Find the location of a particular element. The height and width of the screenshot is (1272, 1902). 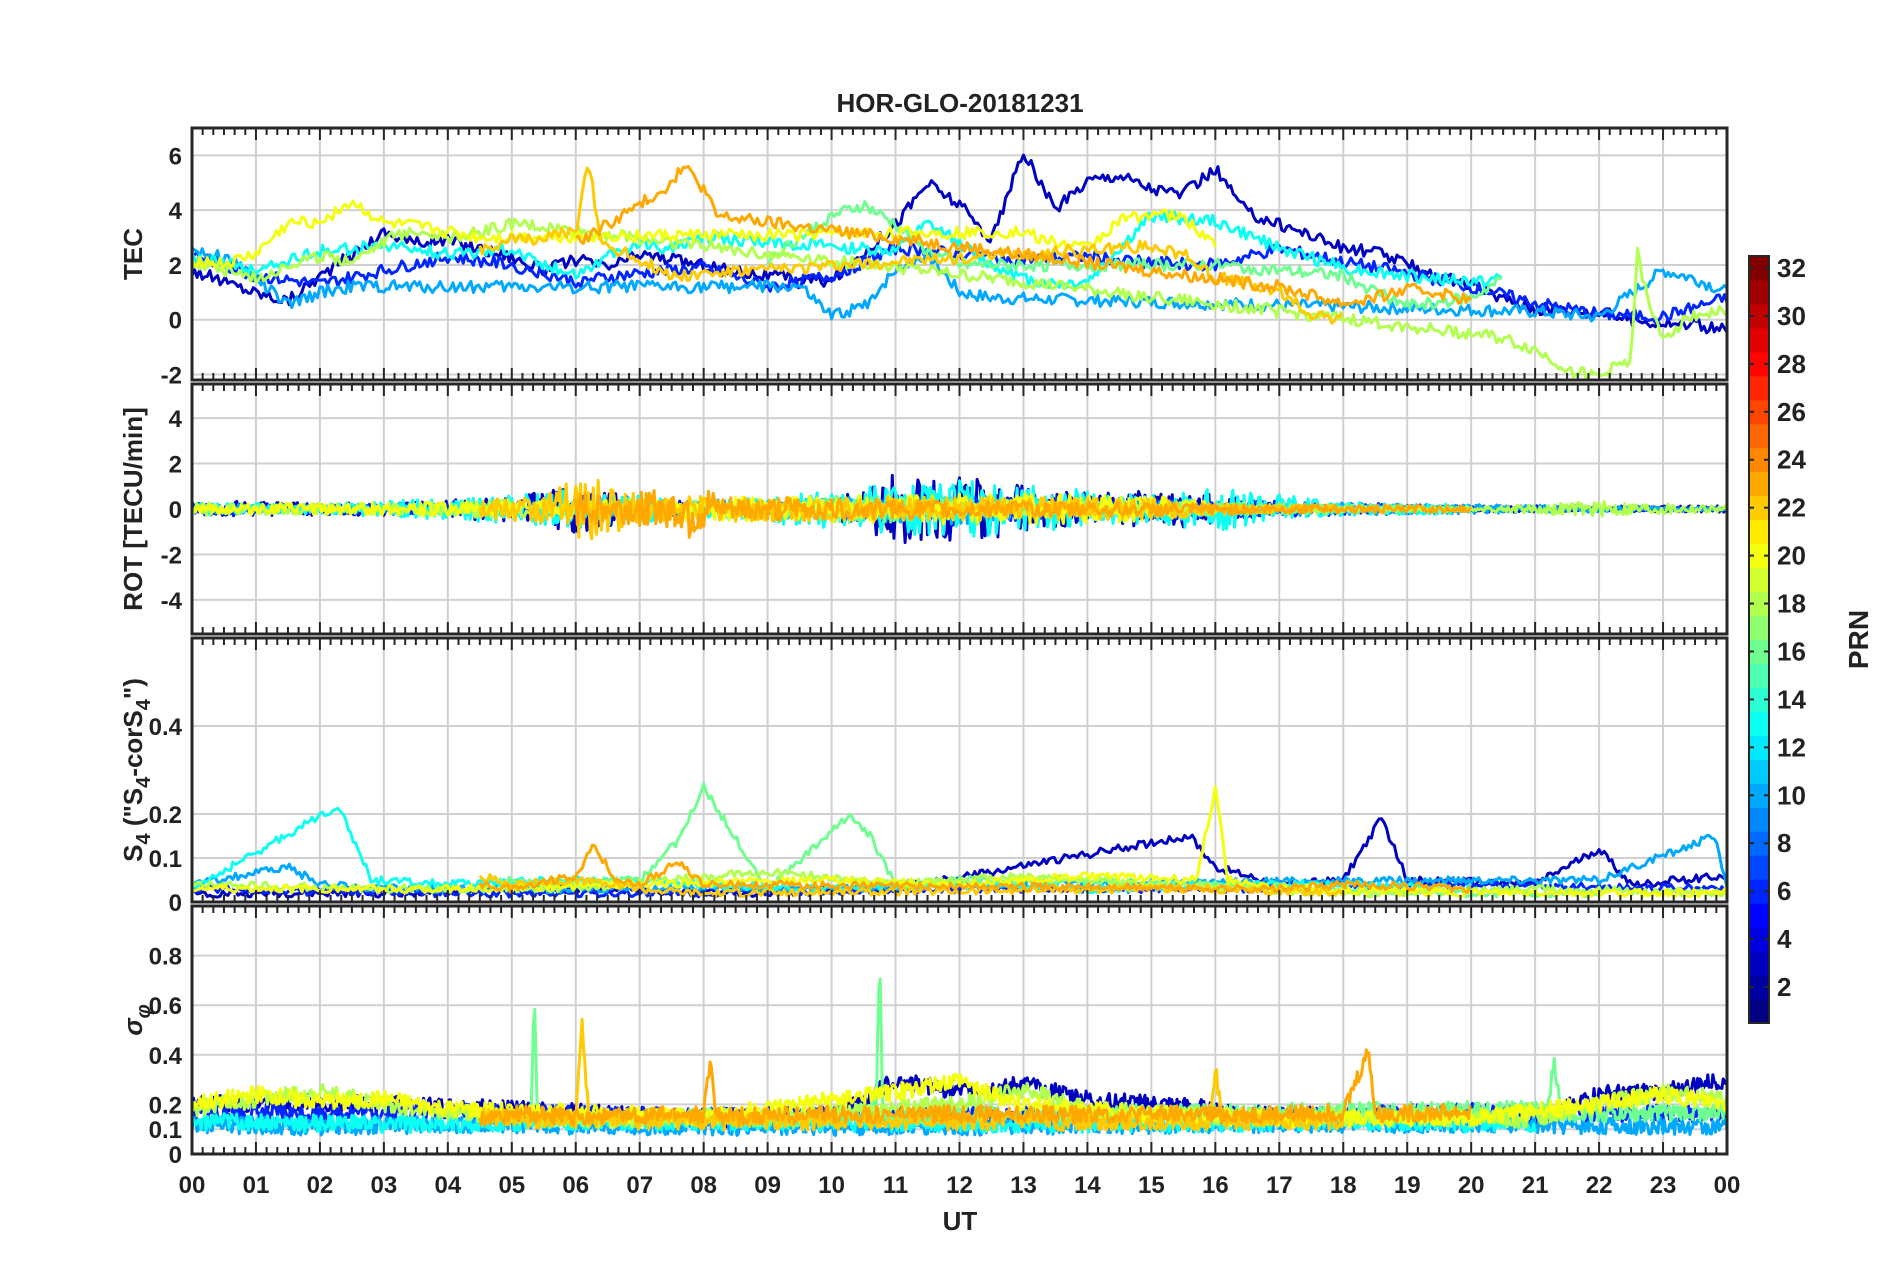

colorbar-tick-label: 22 is located at coordinates (1791, 508).